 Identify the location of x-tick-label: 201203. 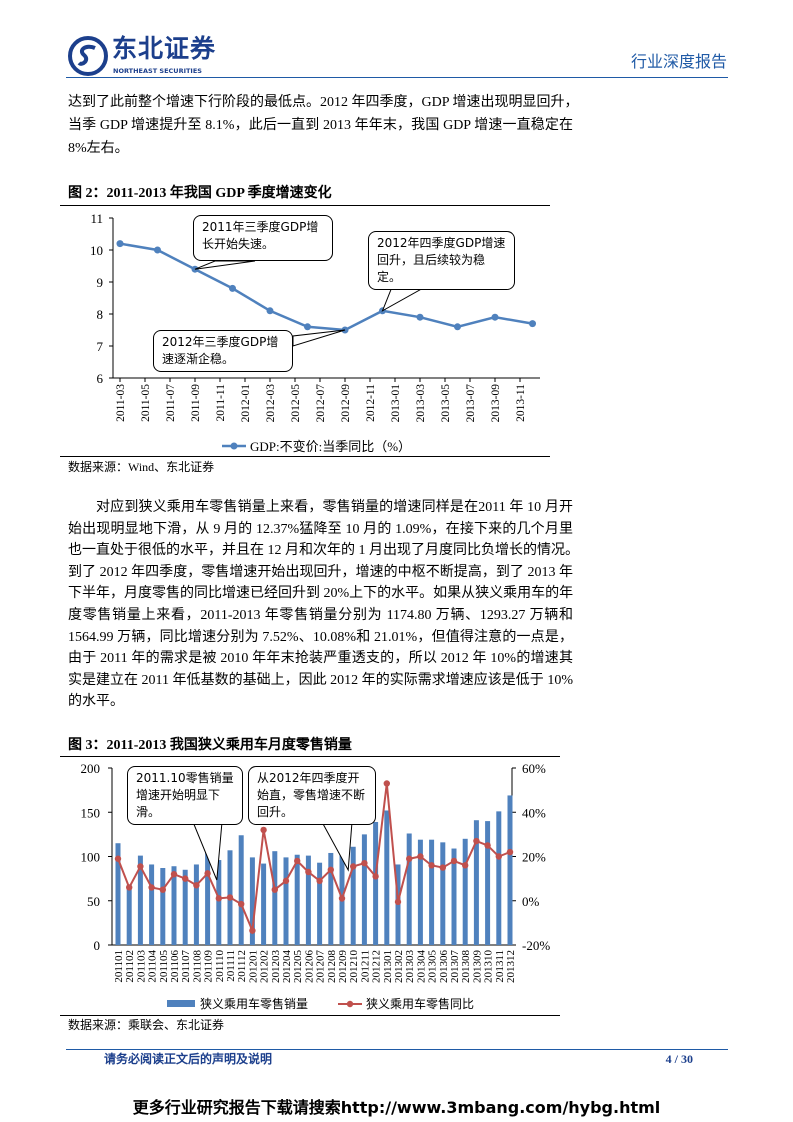
(276, 967).